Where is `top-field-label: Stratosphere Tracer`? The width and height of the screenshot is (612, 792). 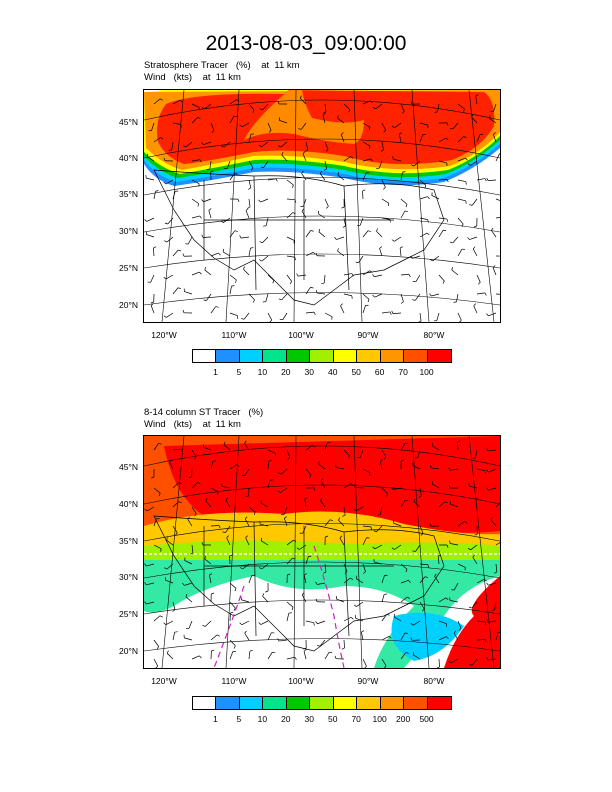
top-field-label: Stratosphere Tracer is located at coordinates (186, 65).